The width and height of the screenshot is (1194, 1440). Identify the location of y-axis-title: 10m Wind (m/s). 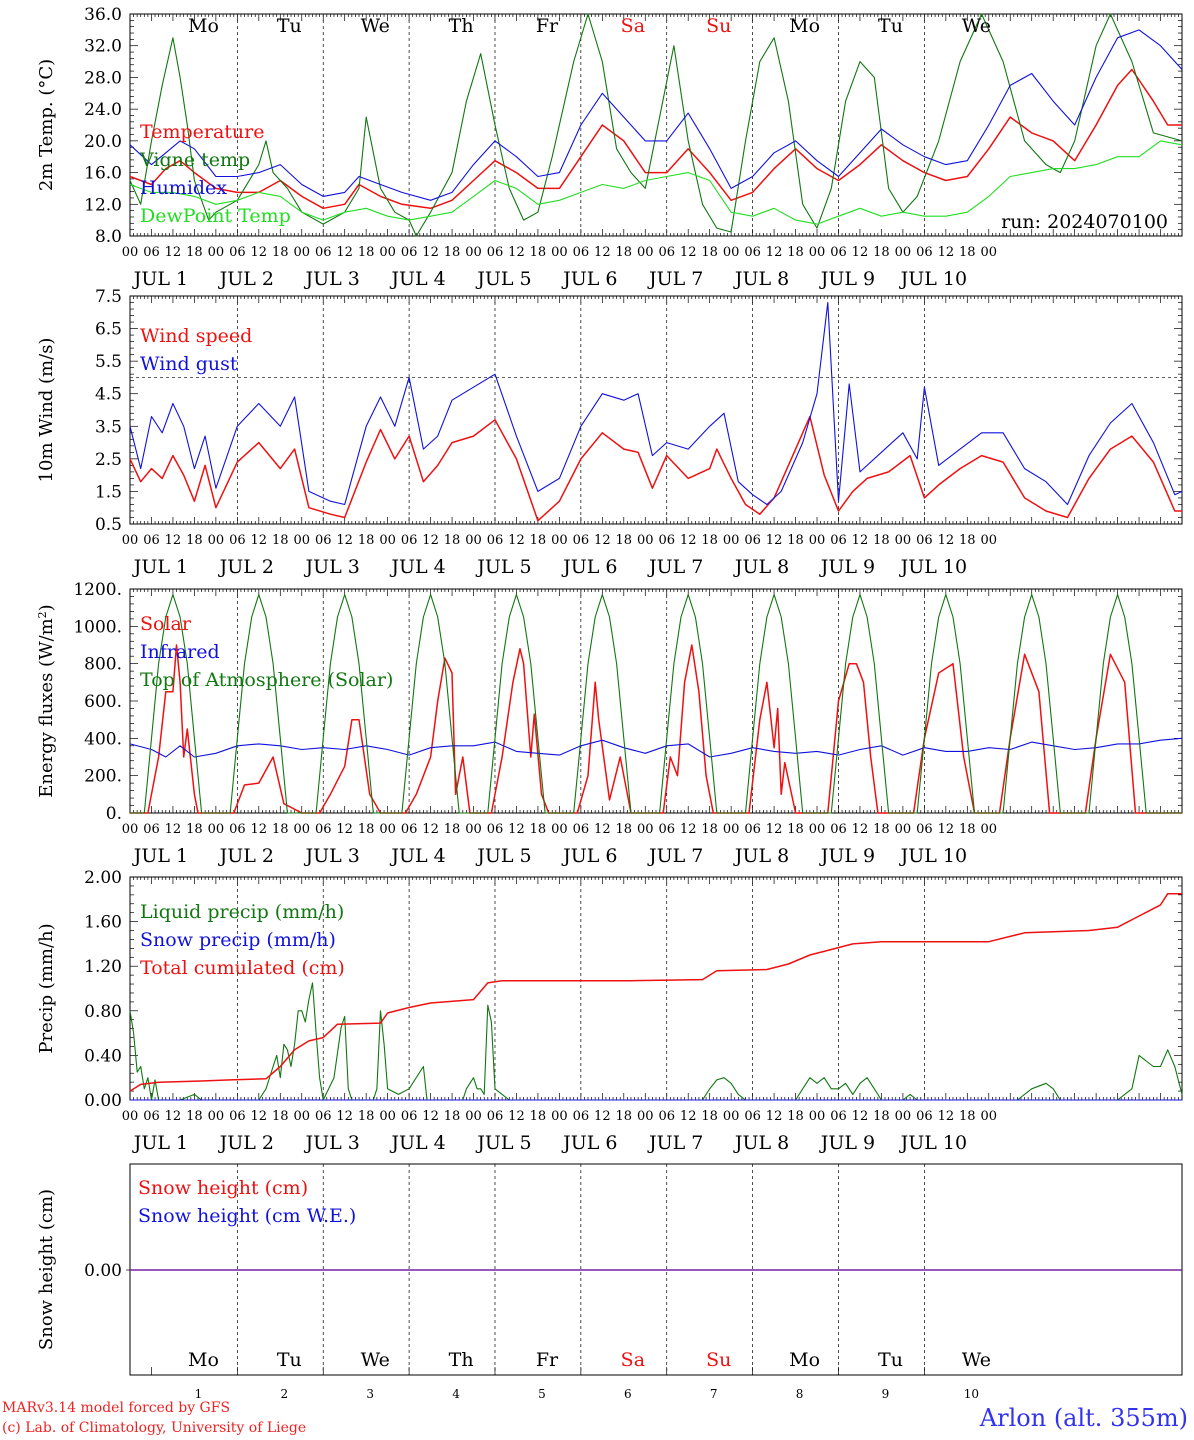
(46, 410).